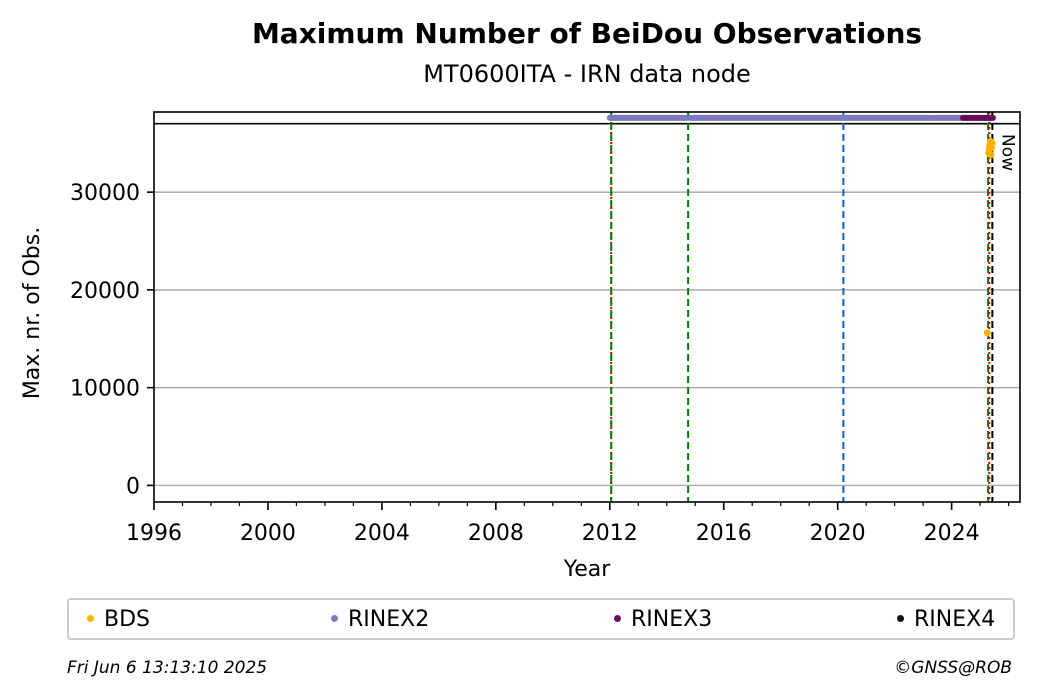 The image size is (1040, 699). I want to click on legend-item-rinex3: RINEX3, so click(663, 620).